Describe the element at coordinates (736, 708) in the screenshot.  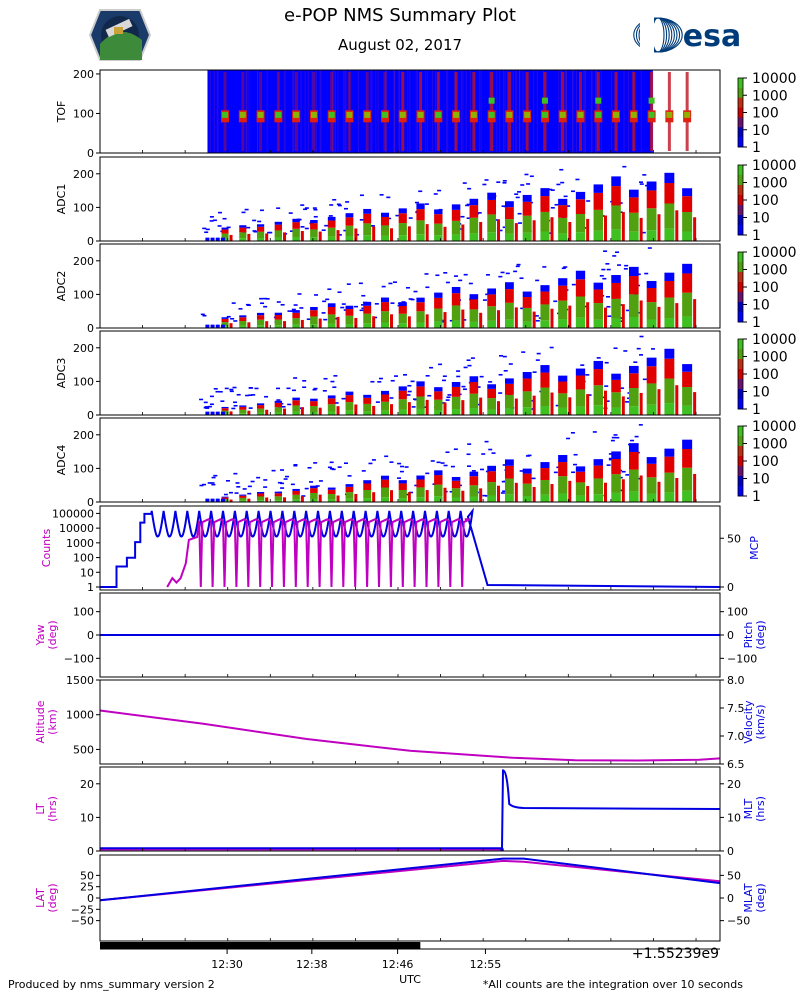
I see `right-tick-label: 7.5` at that location.